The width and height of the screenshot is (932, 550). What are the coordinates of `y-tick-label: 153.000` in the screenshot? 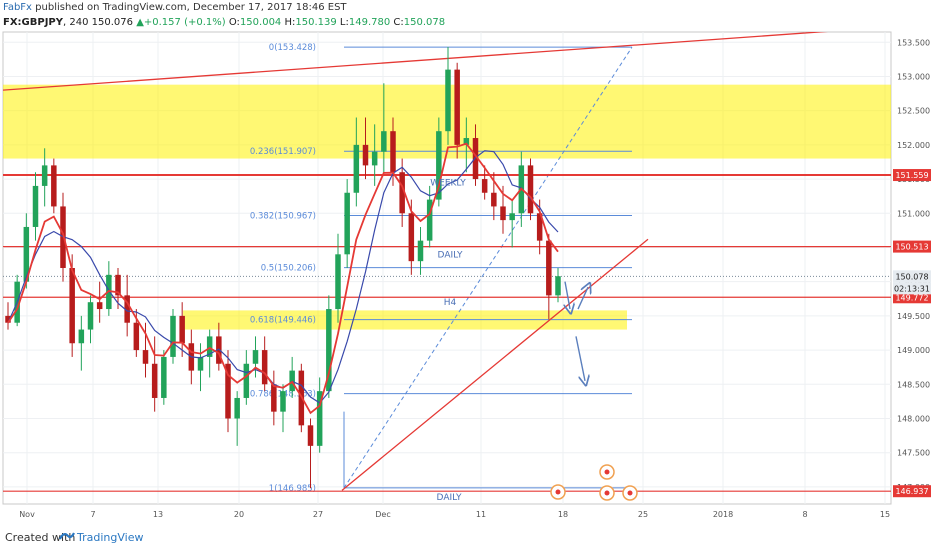 It's located at (913, 76).